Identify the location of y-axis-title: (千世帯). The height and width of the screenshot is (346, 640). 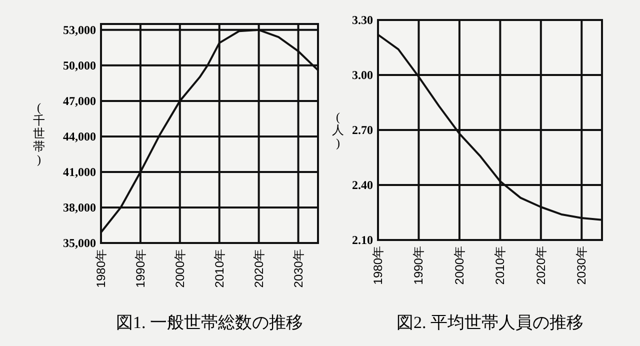
(39, 133).